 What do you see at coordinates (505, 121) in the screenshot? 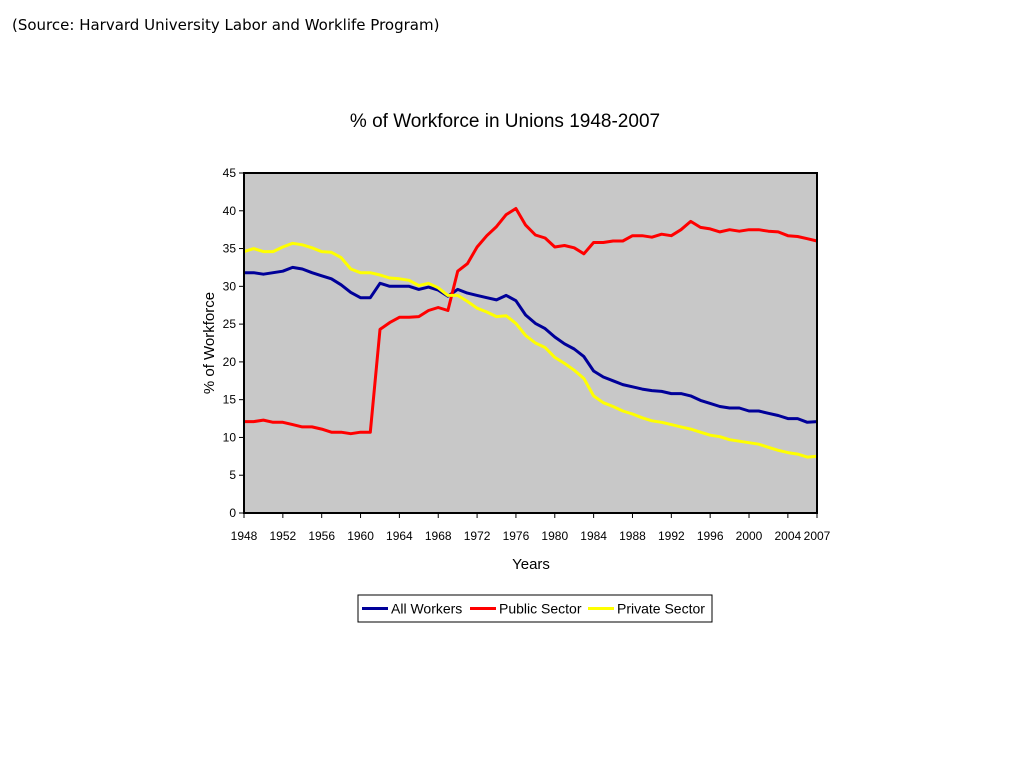
I see `chart-title: % of Workforce in Unions 1948-2007` at bounding box center [505, 121].